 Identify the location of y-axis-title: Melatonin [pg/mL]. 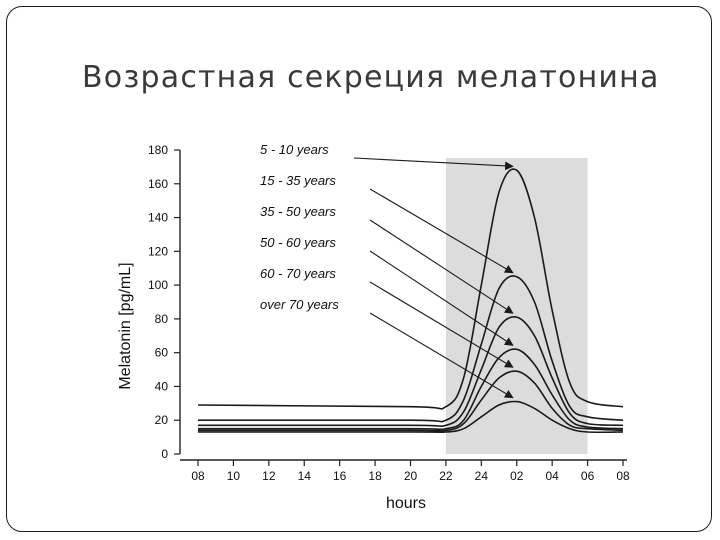
(125, 325).